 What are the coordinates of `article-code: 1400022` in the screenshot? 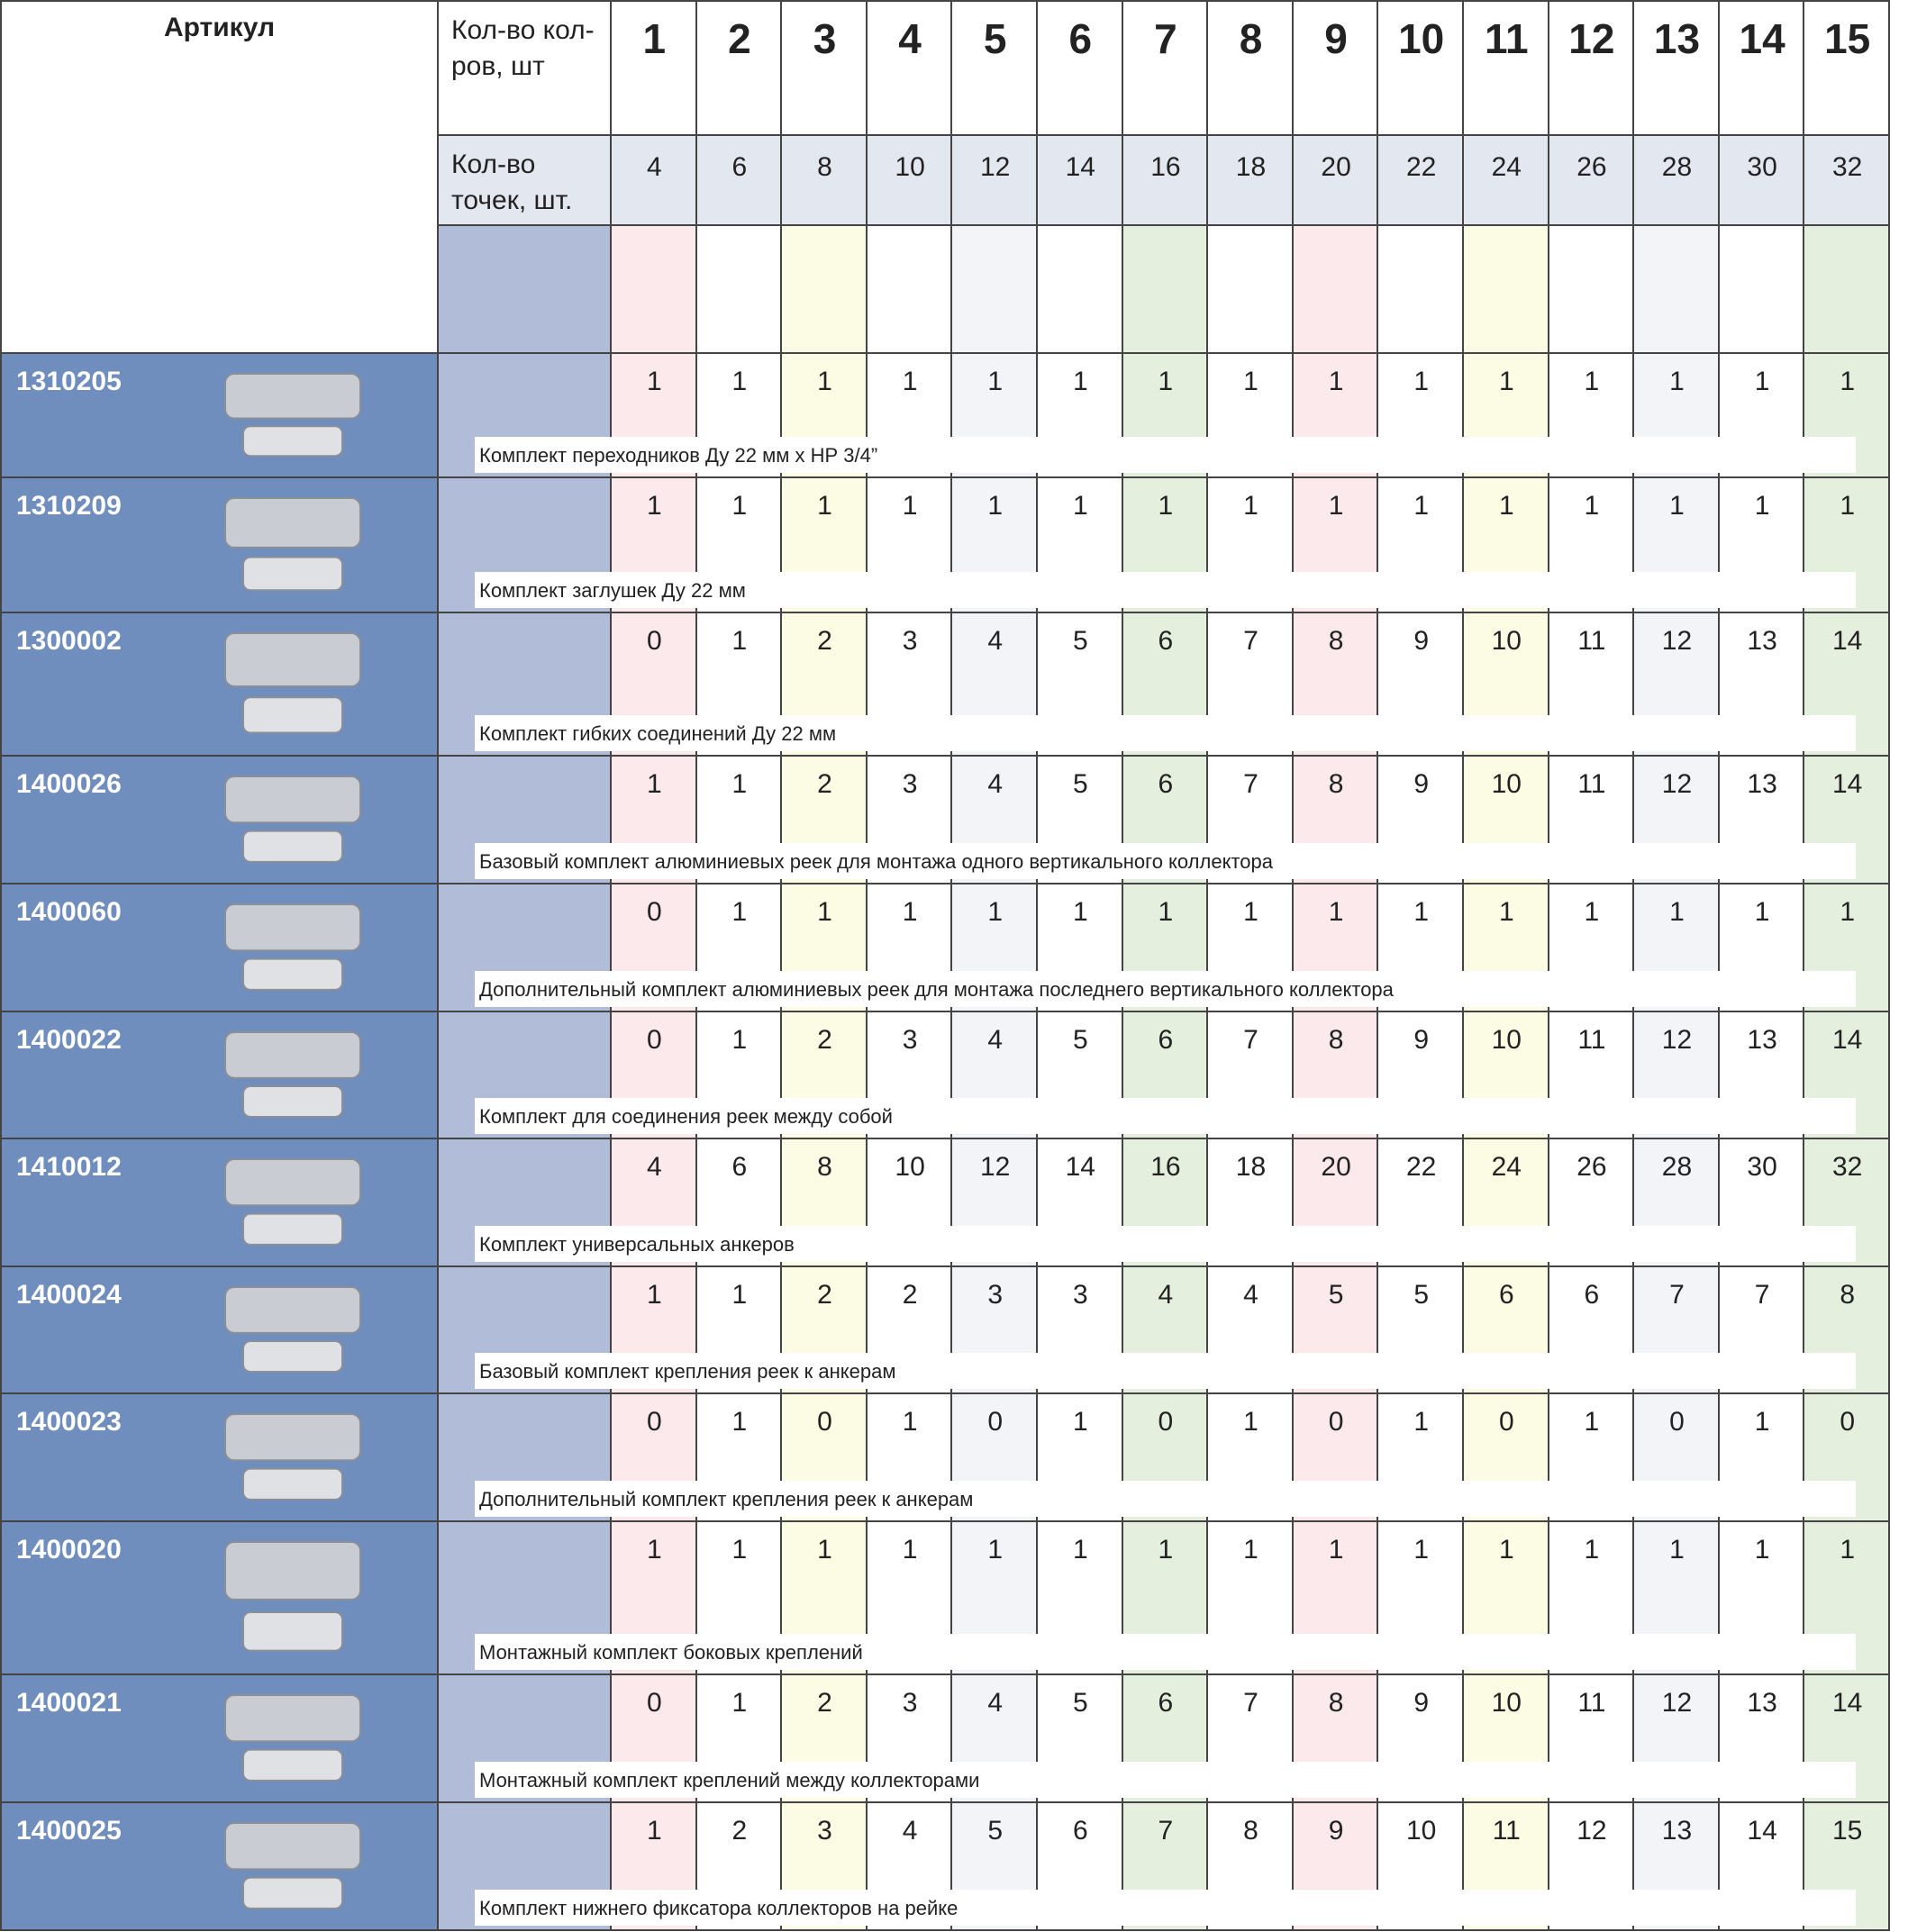 It's located at (69, 1040).